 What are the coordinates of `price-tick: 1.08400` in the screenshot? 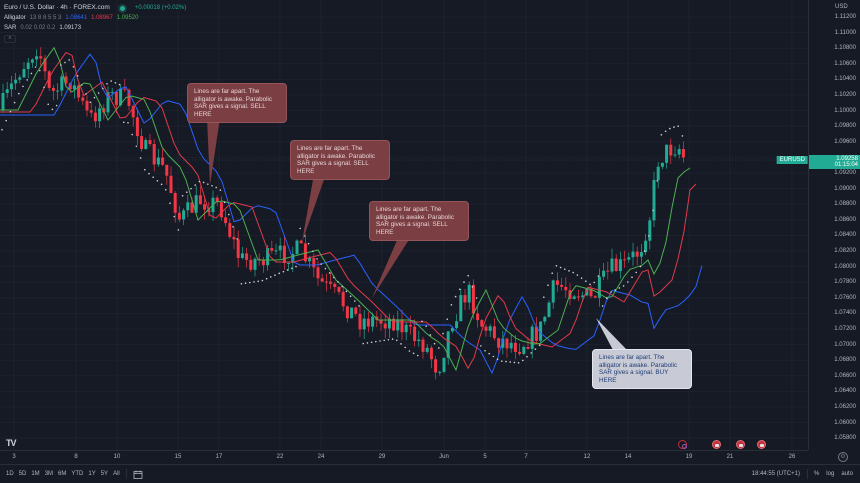 It's located at (845, 235).